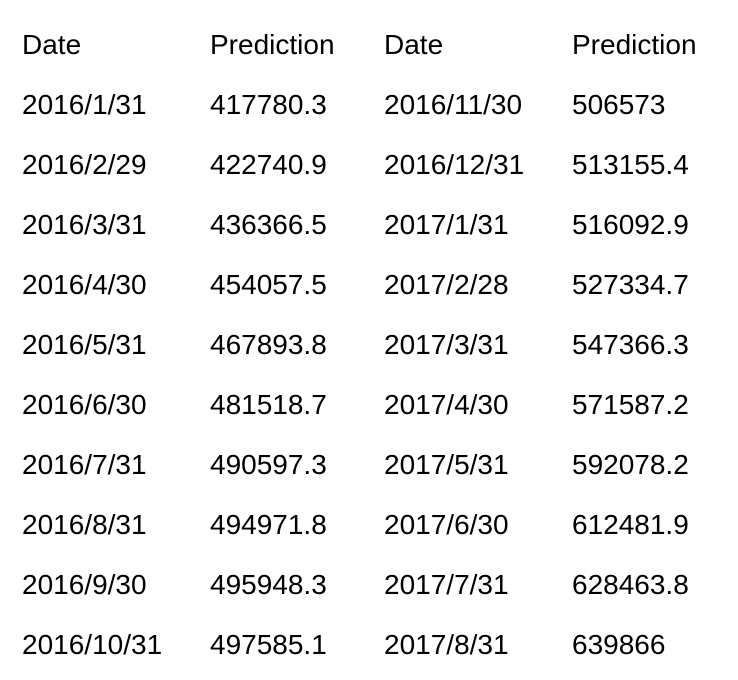  What do you see at coordinates (84, 584) in the screenshot?
I see `date-cell: 2016/9/30` at bounding box center [84, 584].